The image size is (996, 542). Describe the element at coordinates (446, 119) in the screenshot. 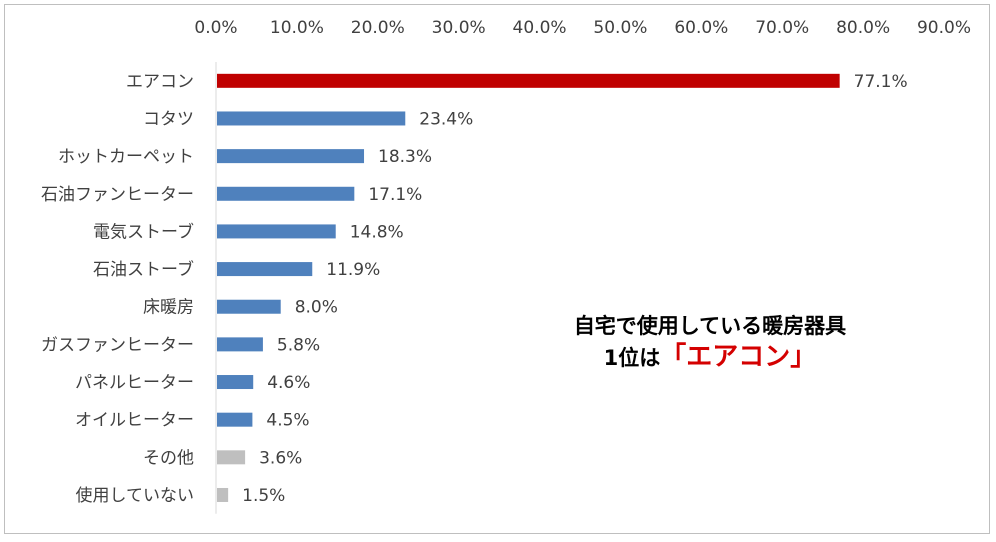

I see `data-label: 23.4%` at that location.